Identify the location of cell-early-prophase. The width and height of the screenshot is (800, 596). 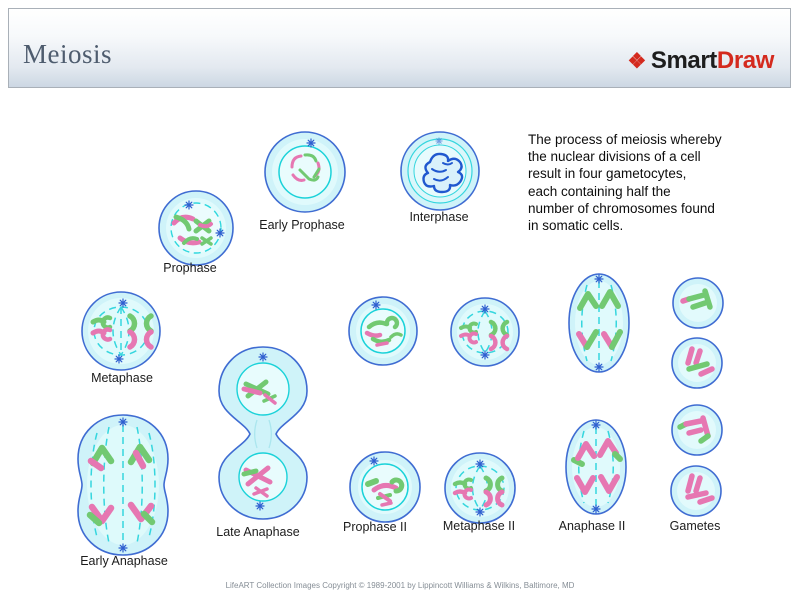
(305, 172).